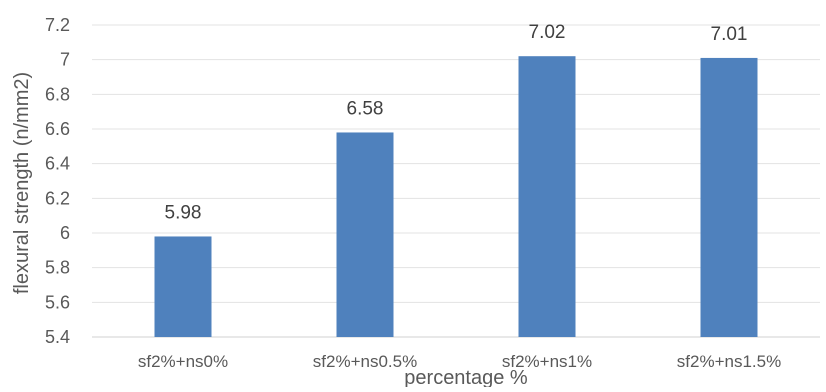 This screenshot has height=392, width=826. I want to click on y-axis-tick-labels: 5.4 5.6 5.8 6 6.2 6.4 6.6 6.8 7 7.2, so click(57, 181).